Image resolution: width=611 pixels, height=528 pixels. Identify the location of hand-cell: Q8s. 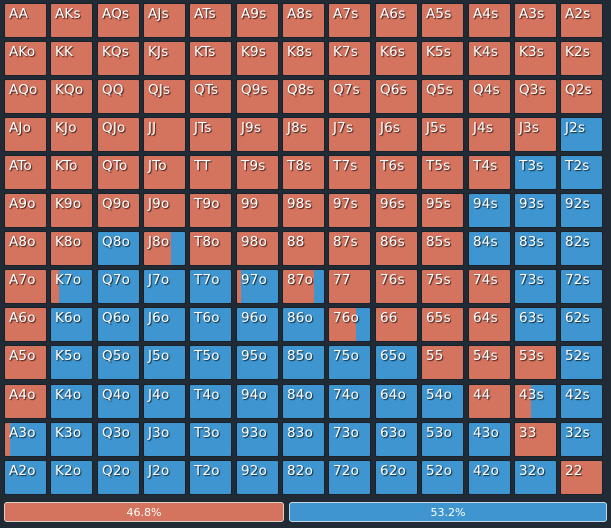
(303, 96).